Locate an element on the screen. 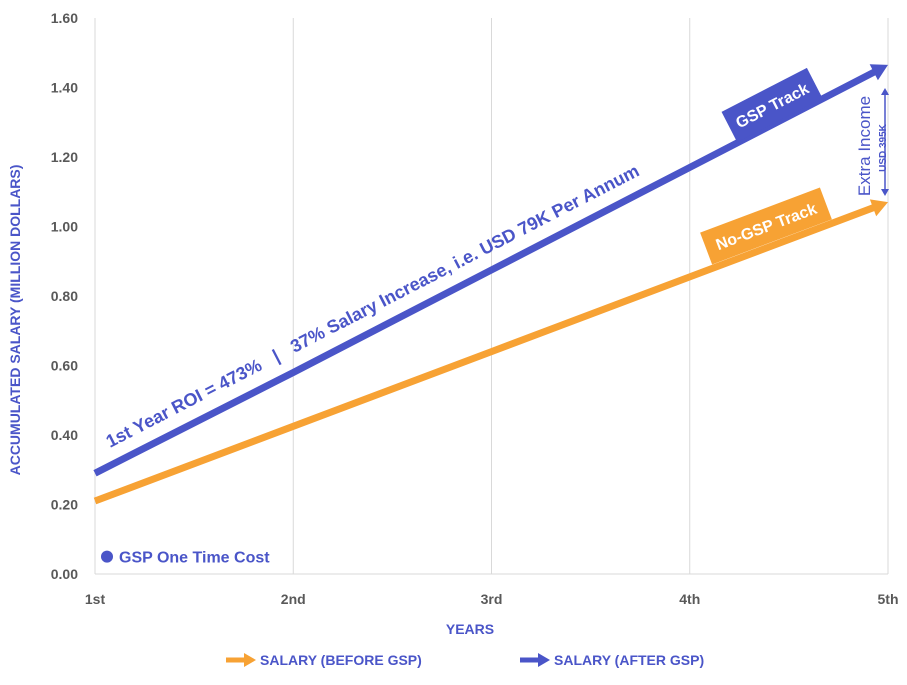 This screenshot has width=907, height=685. no-gsp-track-label-box: No-GSP Track is located at coordinates (766, 226).